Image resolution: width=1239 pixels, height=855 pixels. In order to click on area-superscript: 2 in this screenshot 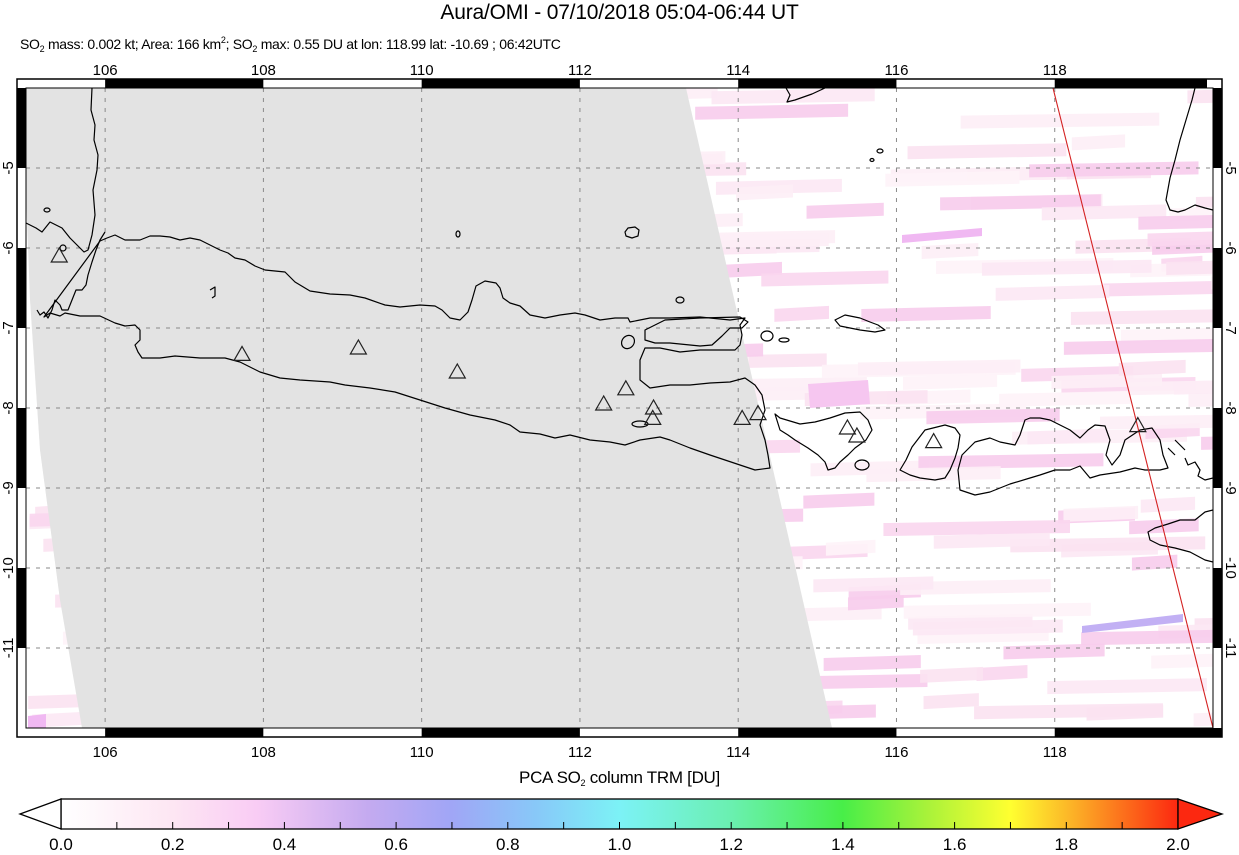, I will do `click(223, 40)`.